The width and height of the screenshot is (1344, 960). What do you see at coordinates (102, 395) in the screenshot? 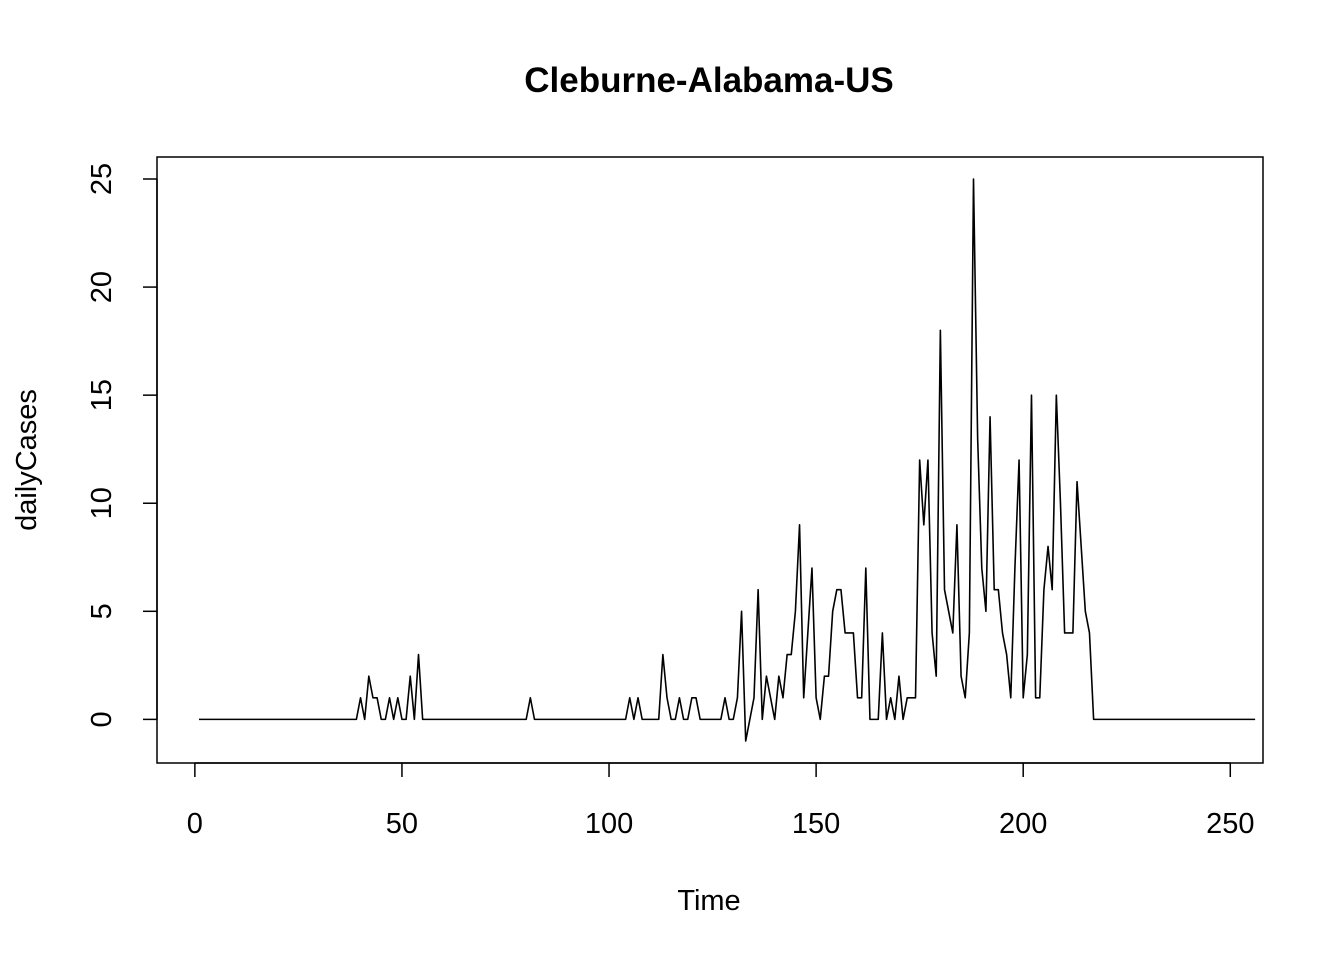
I see `y-tick-label-3: 15` at bounding box center [102, 395].